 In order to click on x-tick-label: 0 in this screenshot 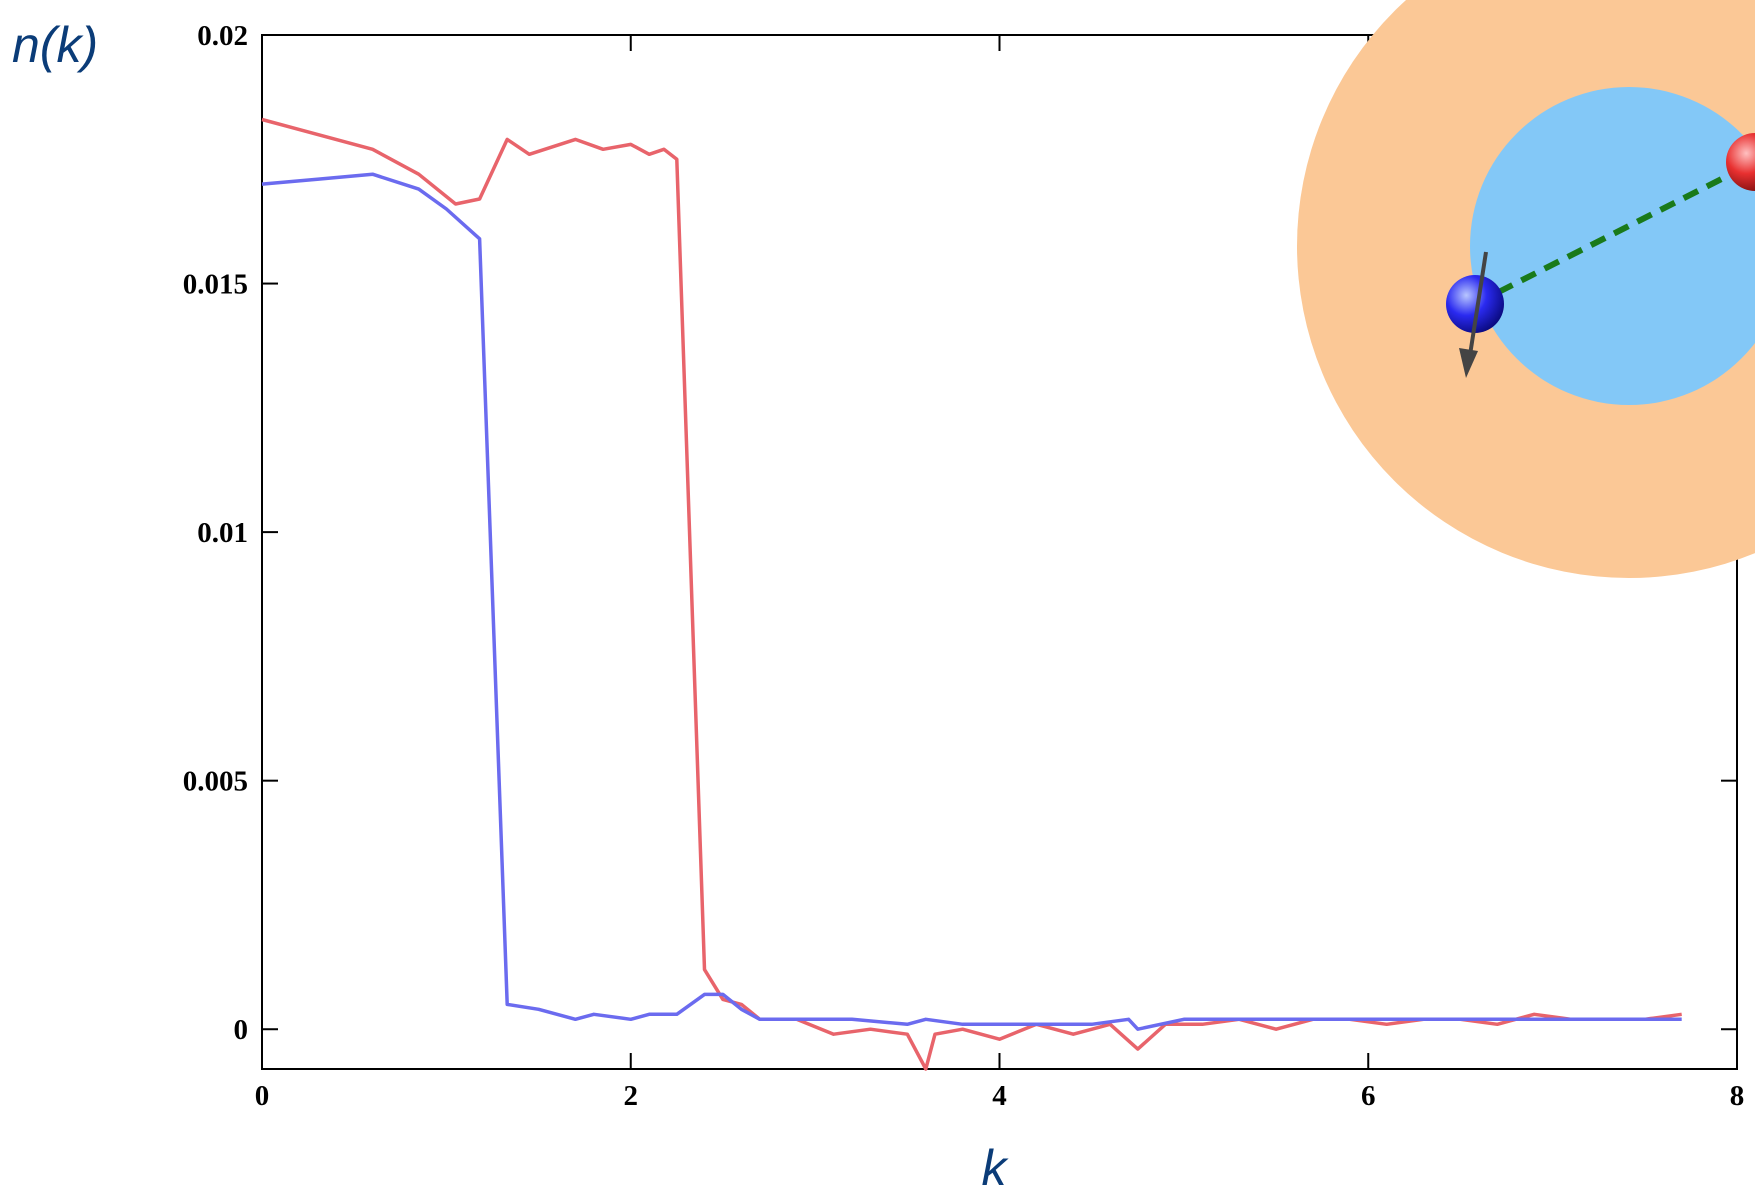, I will do `click(262, 1096)`.